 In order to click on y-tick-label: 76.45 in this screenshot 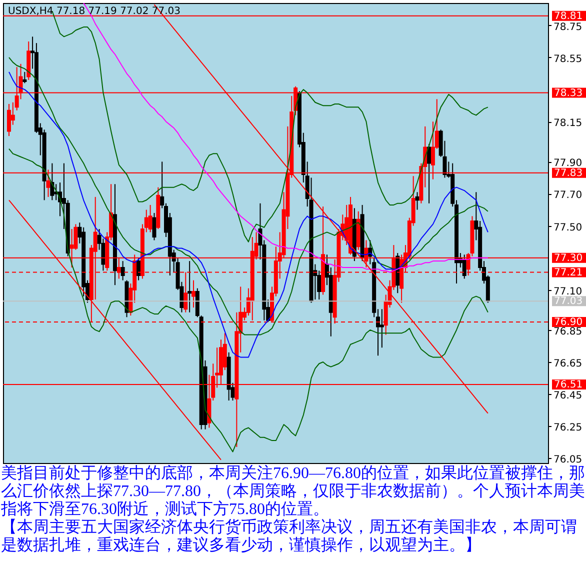, I will do `click(568, 396)`.